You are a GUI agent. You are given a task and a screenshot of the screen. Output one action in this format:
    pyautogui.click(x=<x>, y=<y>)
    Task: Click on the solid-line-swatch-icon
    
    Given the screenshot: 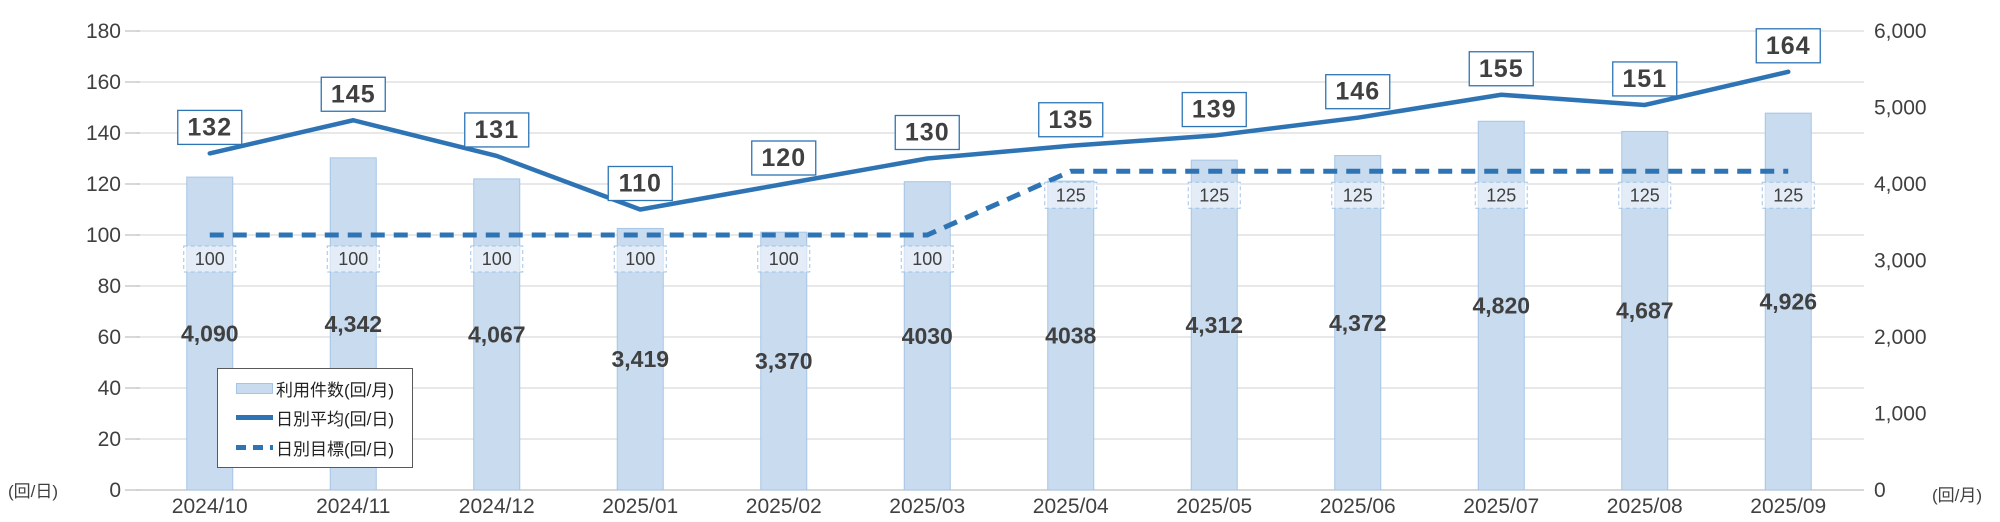 What is the action you would take?
    pyautogui.click(x=254, y=418)
    